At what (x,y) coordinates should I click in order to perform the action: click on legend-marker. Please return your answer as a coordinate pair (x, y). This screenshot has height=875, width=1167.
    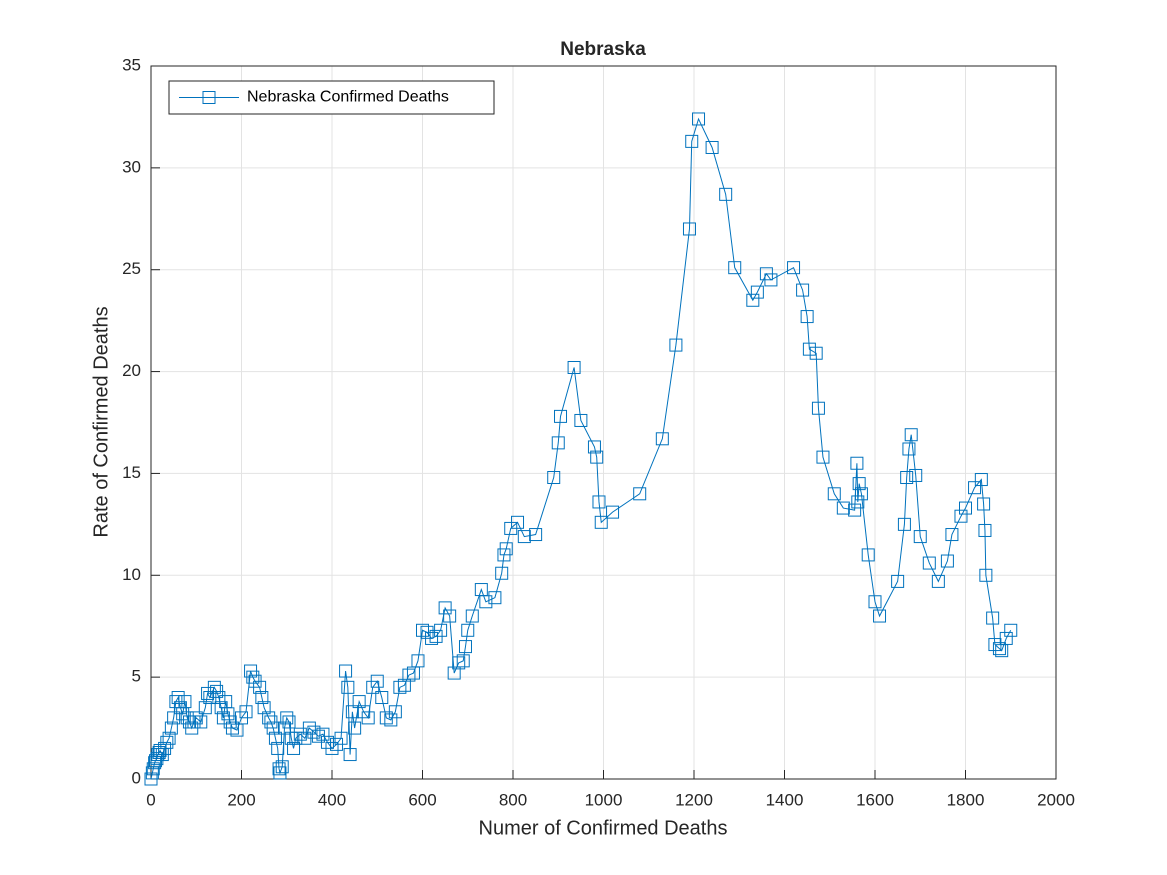
    Looking at the image, I should click on (209, 97).